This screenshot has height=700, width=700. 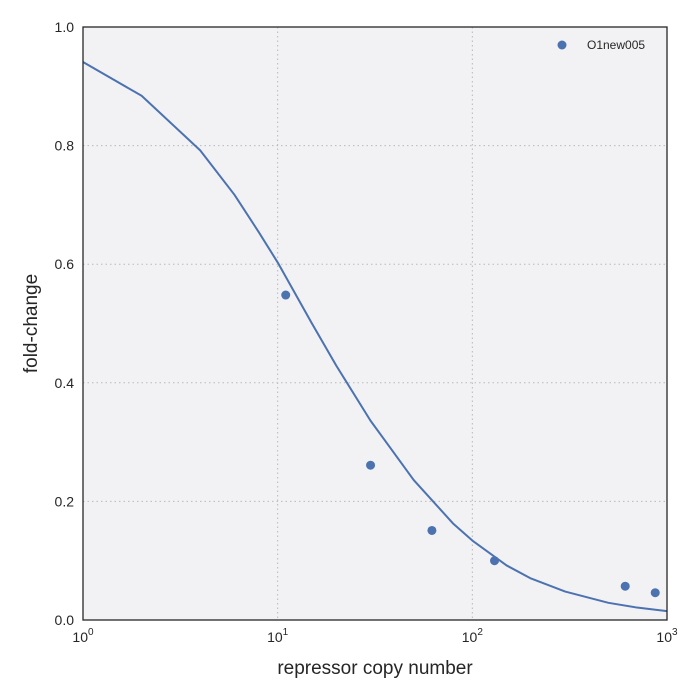 I want to click on x-tick-exponent: 3, so click(x=675, y=632).